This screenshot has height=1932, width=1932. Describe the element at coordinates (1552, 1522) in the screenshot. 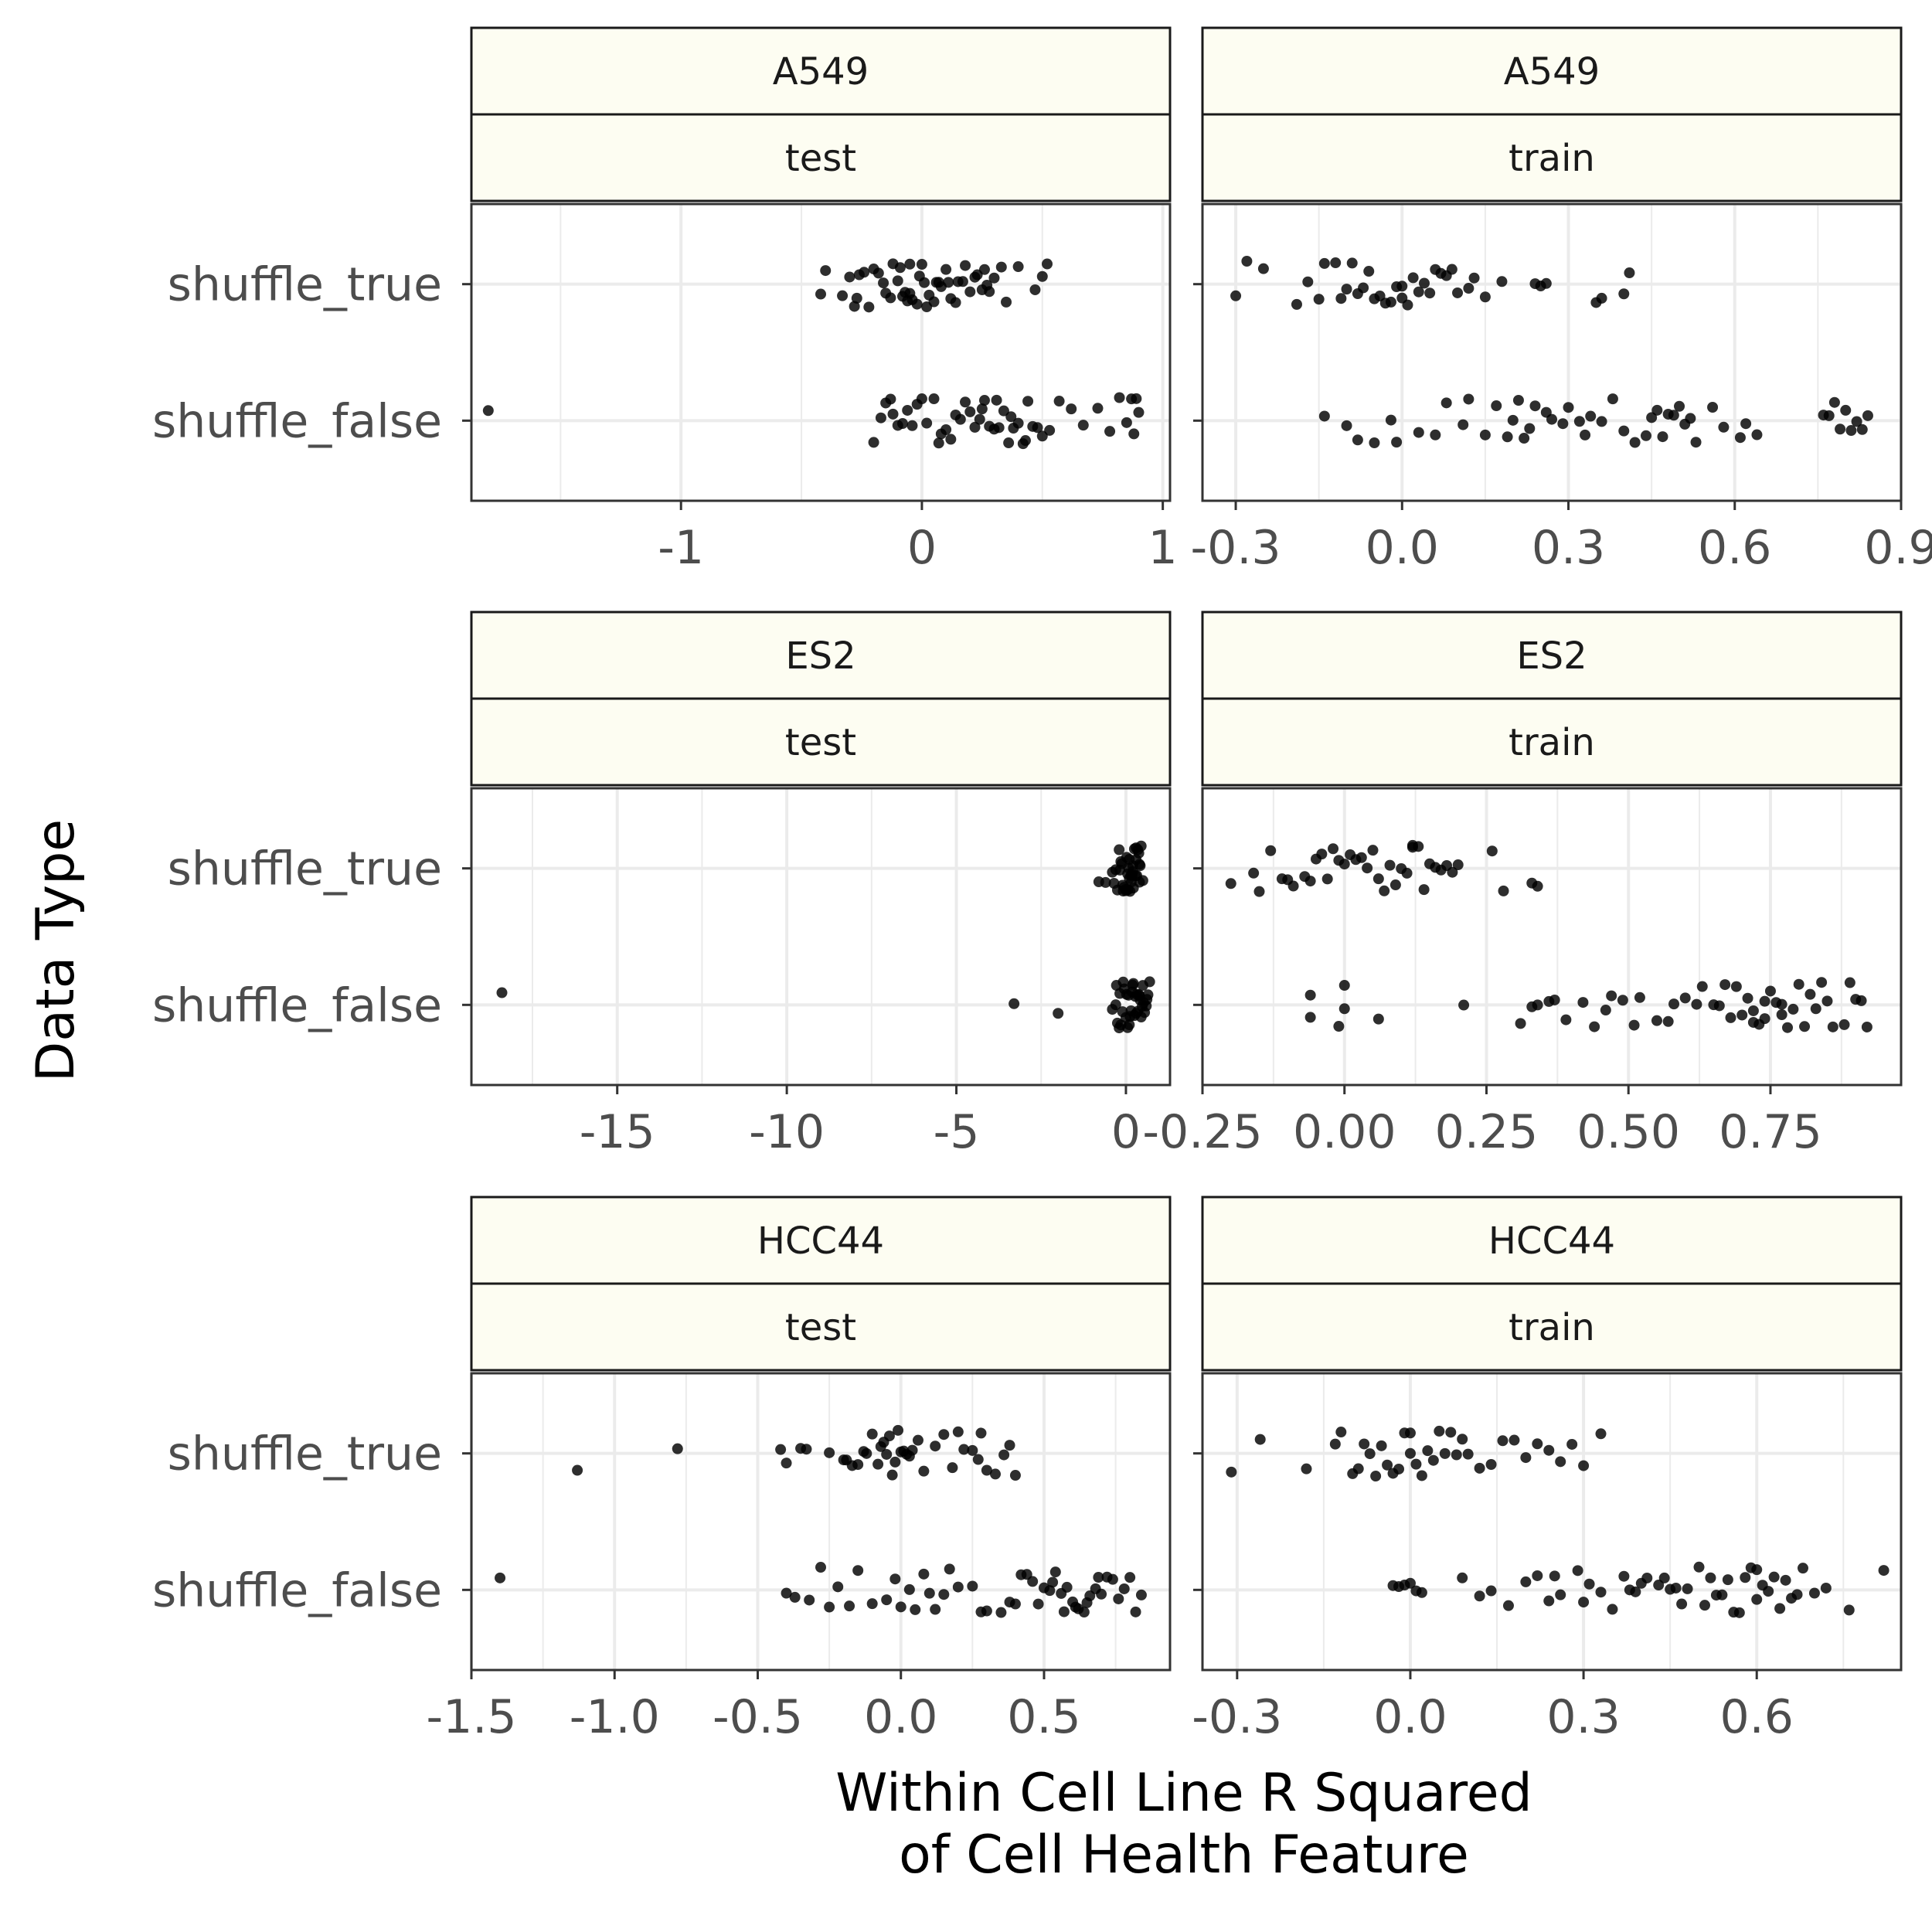

I see `panel-border` at that location.